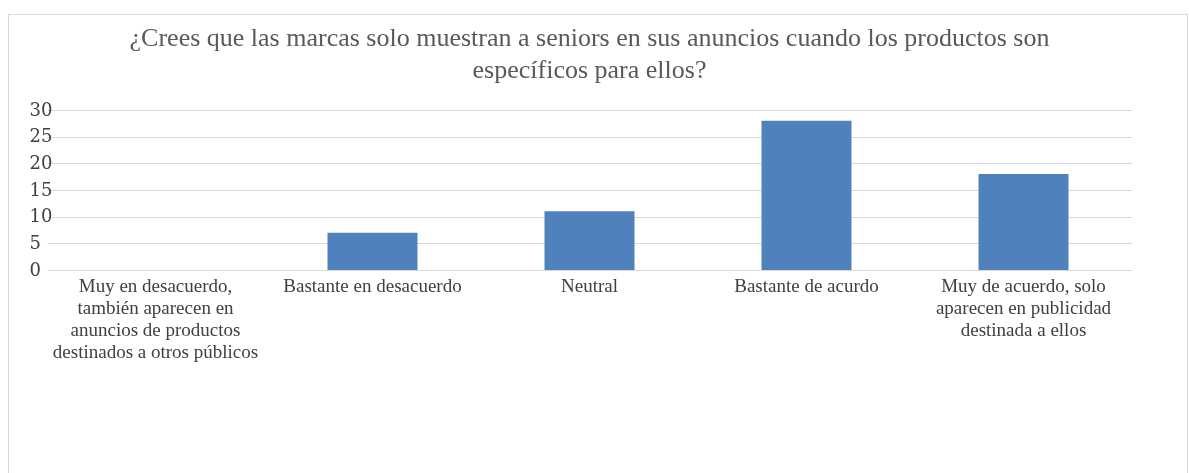 The height and width of the screenshot is (473, 1189). I want to click on y-tick-label: 25, so click(41, 136).